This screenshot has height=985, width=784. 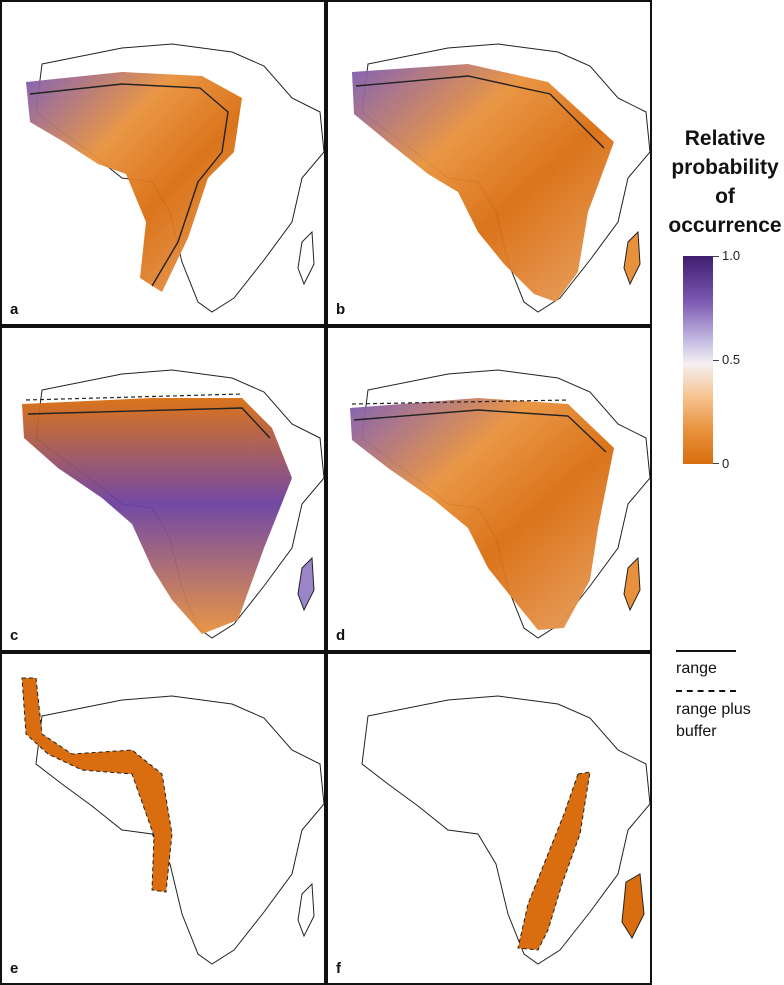 I want to click on buffer-label: range plus buffer, so click(x=713, y=721).